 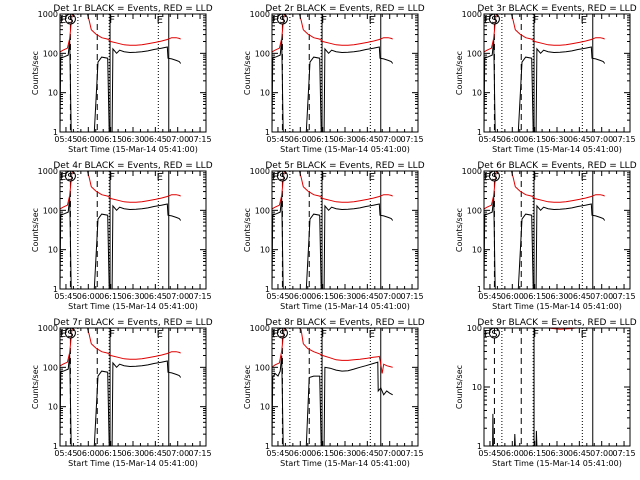 I want to click on plot-title: Det 5r BLACK = Events, RED = LLD, so click(x=344, y=166).